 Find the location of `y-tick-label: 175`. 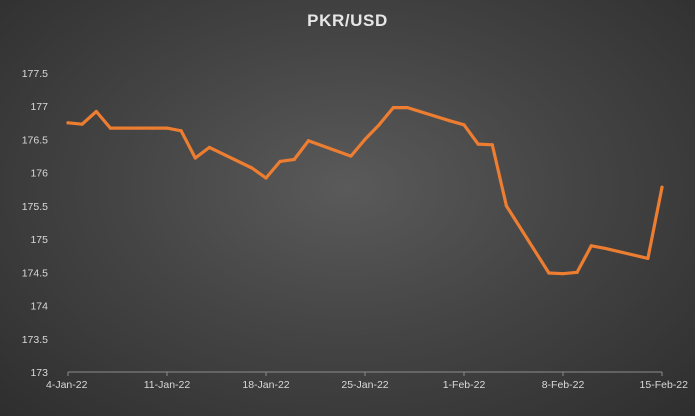

y-tick-label: 175 is located at coordinates (39, 240).